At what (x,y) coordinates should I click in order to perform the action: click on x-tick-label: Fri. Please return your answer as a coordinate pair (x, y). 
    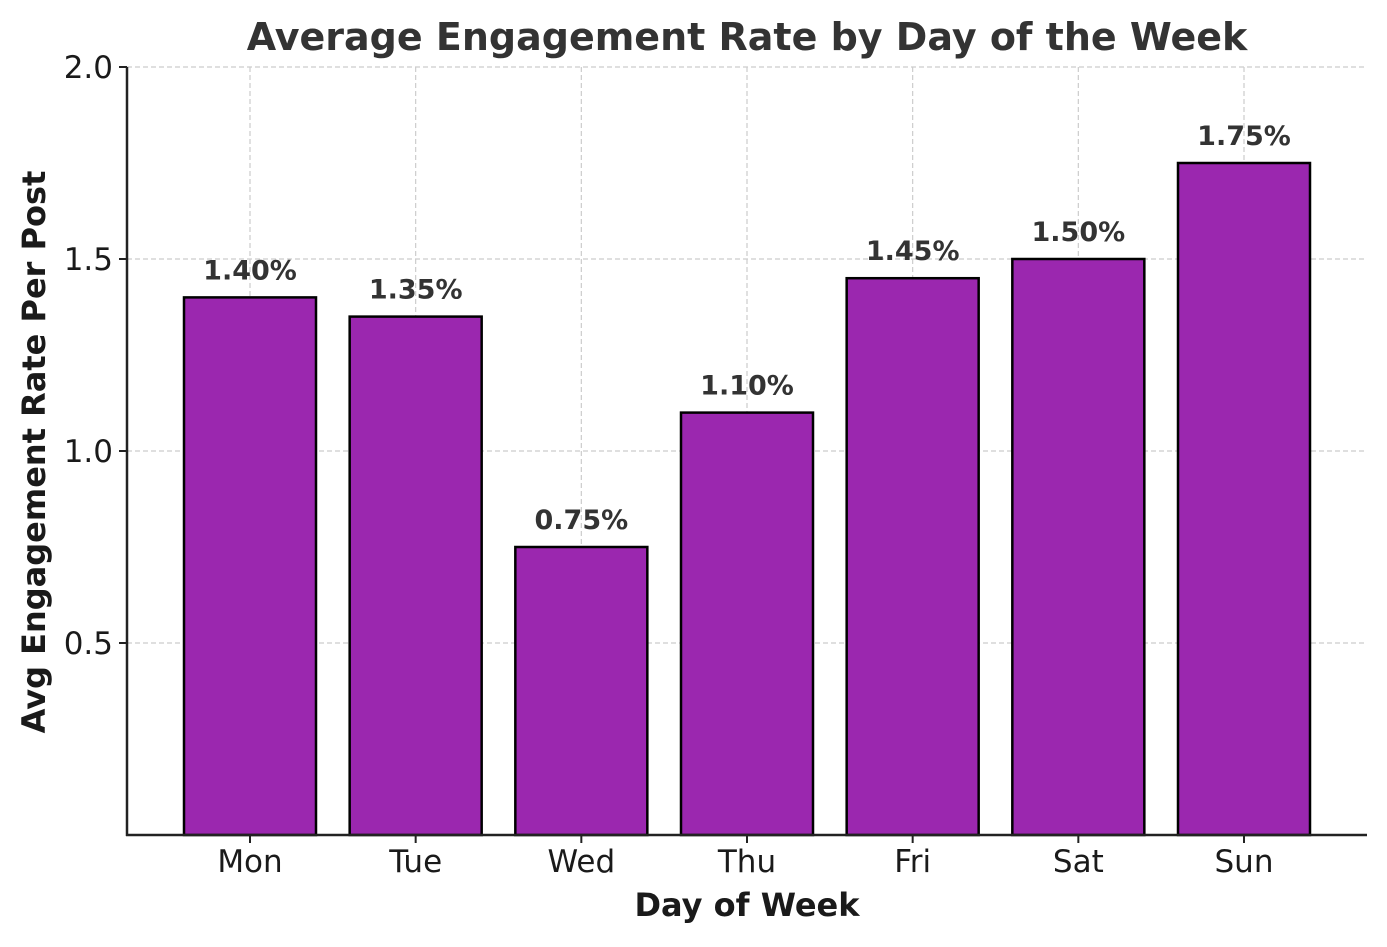
    Looking at the image, I should click on (912, 862).